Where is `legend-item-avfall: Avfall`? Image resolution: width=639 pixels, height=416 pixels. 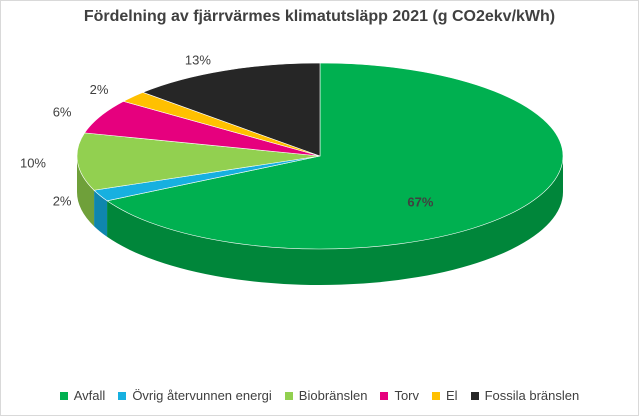 legend-item-avfall: Avfall is located at coordinates (82, 395).